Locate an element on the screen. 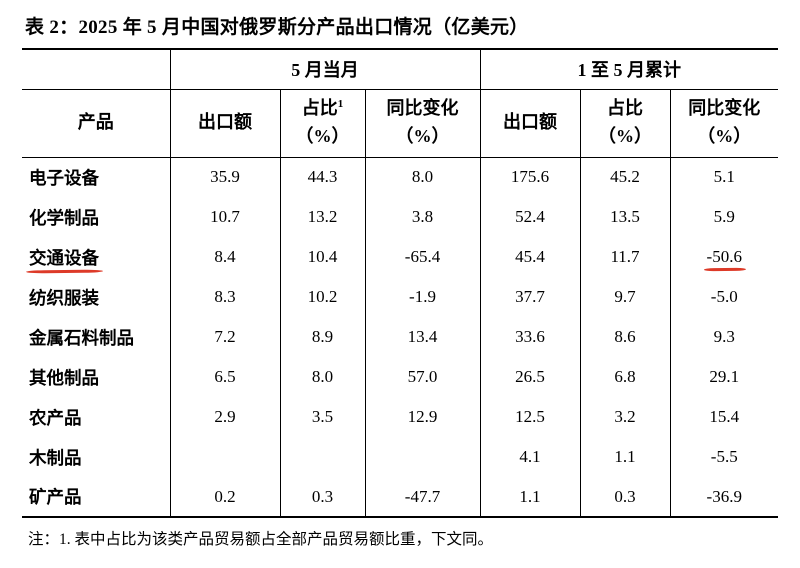  red-underline-annotation: 交通设备 is located at coordinates (64, 257).